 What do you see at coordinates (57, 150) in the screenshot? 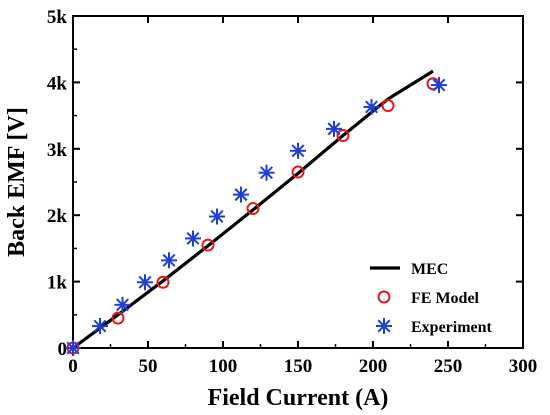
I see `y-tick-label: 3k` at bounding box center [57, 150].